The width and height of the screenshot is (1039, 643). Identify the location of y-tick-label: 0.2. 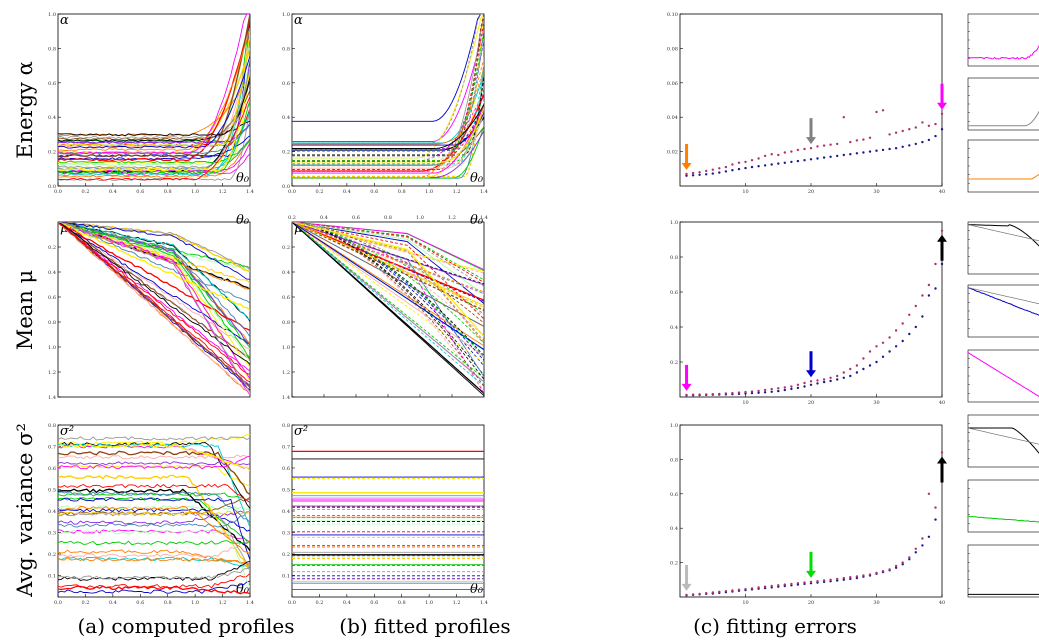
(674, 564).